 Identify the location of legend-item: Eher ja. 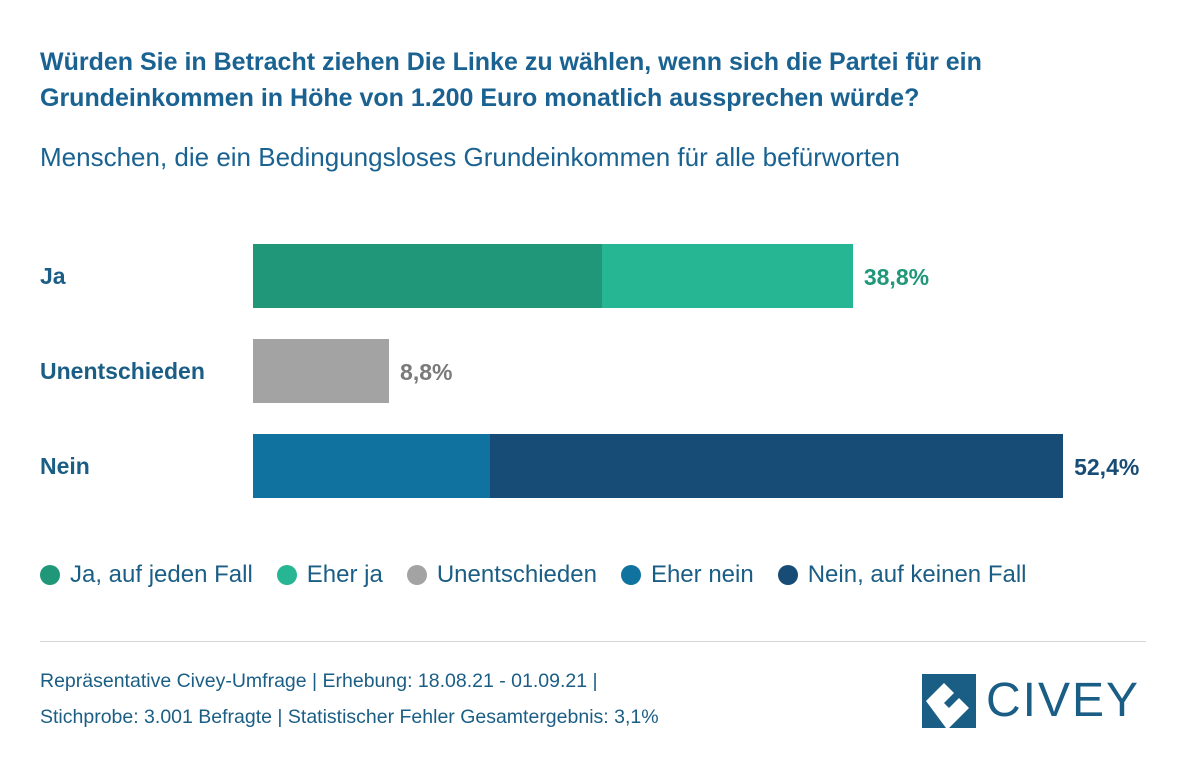
(329, 575).